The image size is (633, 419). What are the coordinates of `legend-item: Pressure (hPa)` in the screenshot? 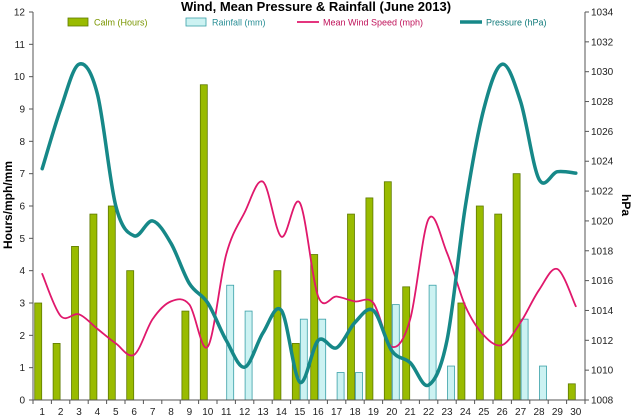 It's located at (503, 23).